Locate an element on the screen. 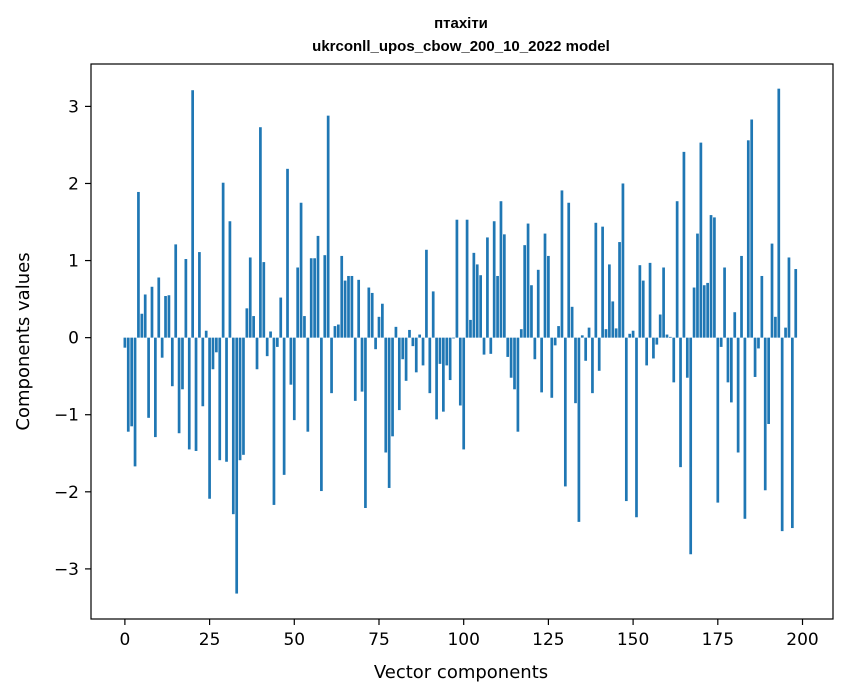 This screenshot has height=696, width=847. y-tick-label: 3 is located at coordinates (73, 107).